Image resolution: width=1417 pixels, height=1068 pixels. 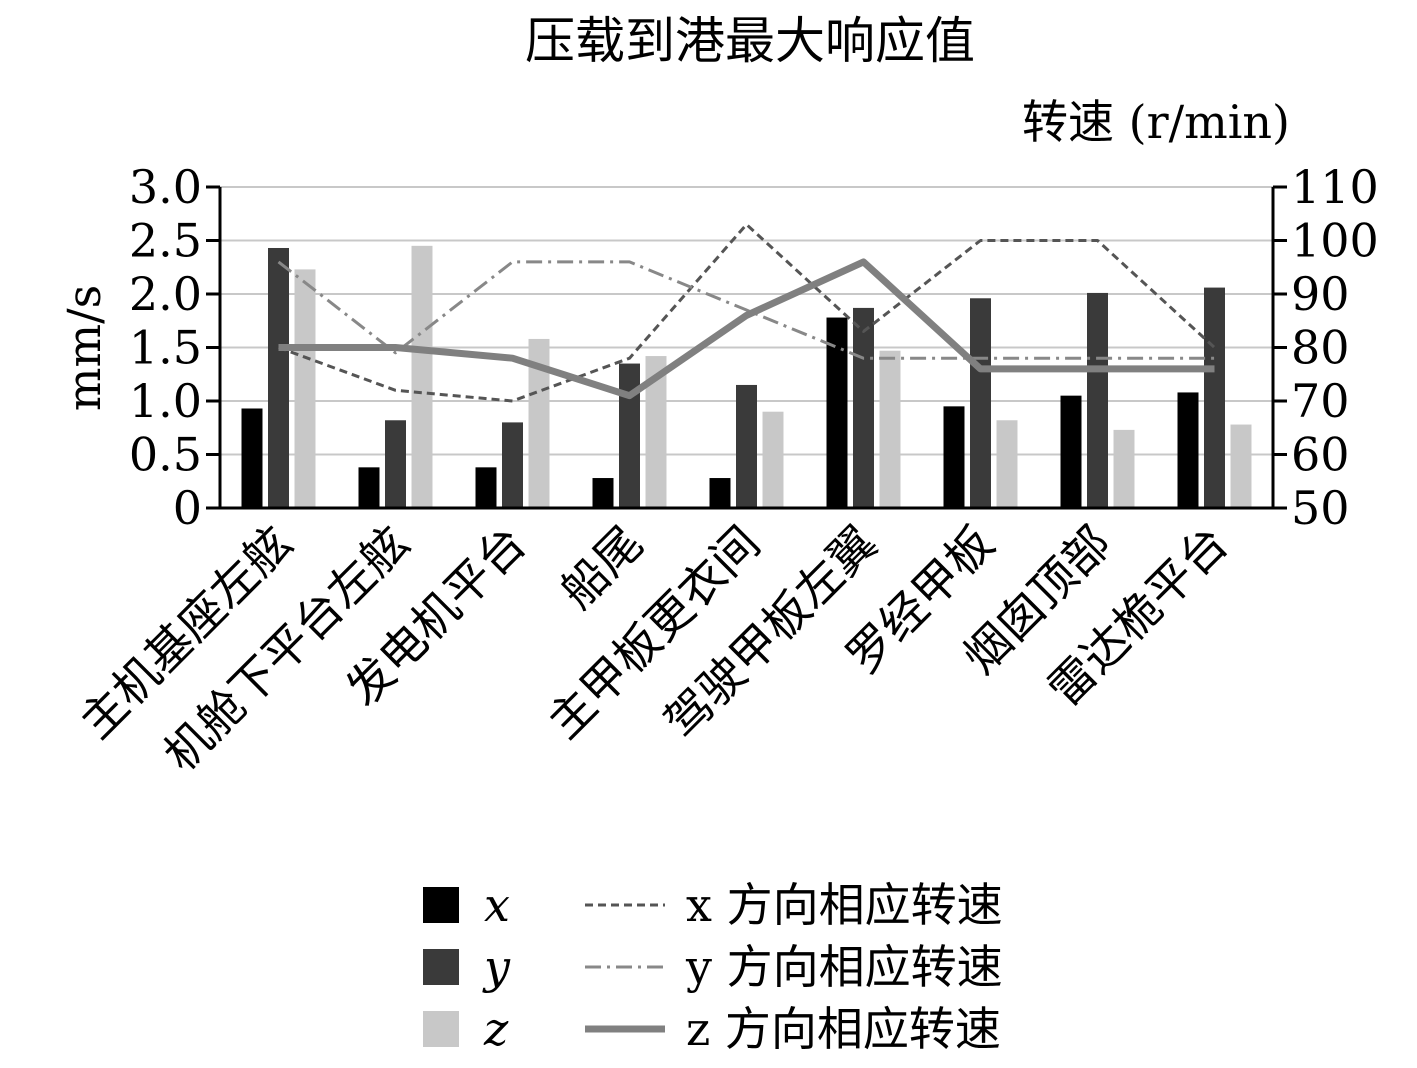 I want to click on legend-label: z 方向相应转速, so click(x=843, y=1029).